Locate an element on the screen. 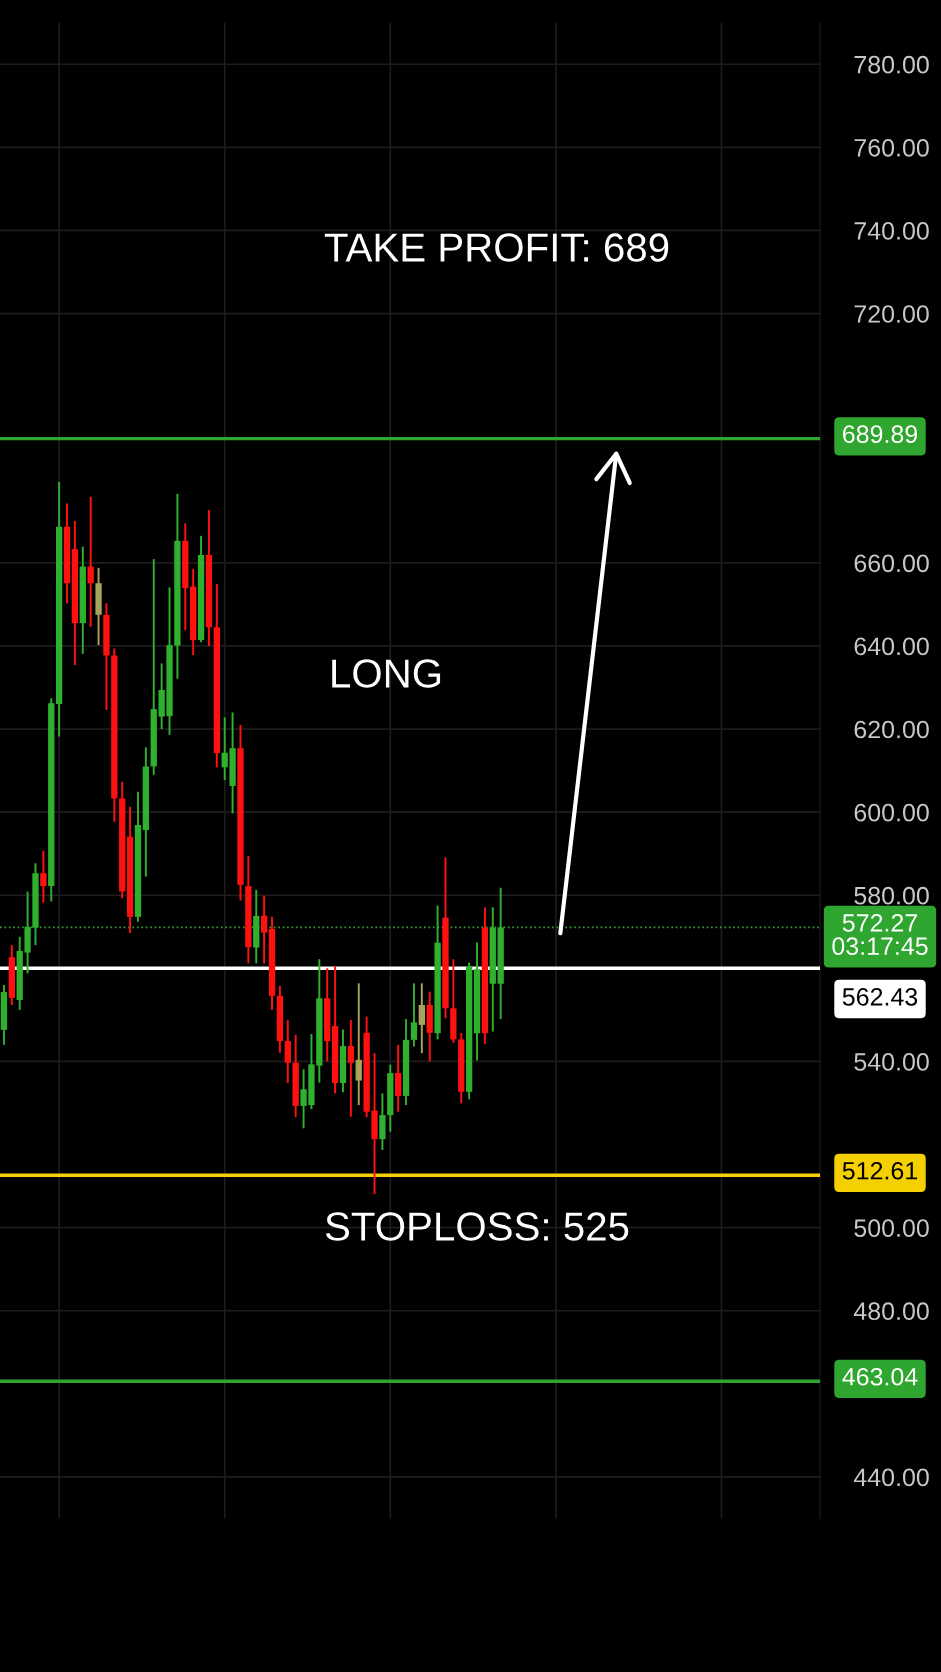 Image resolution: width=941 pixels, height=1672 pixels. annotation: TAKE PROFIT: 689 is located at coordinates (496, 247).